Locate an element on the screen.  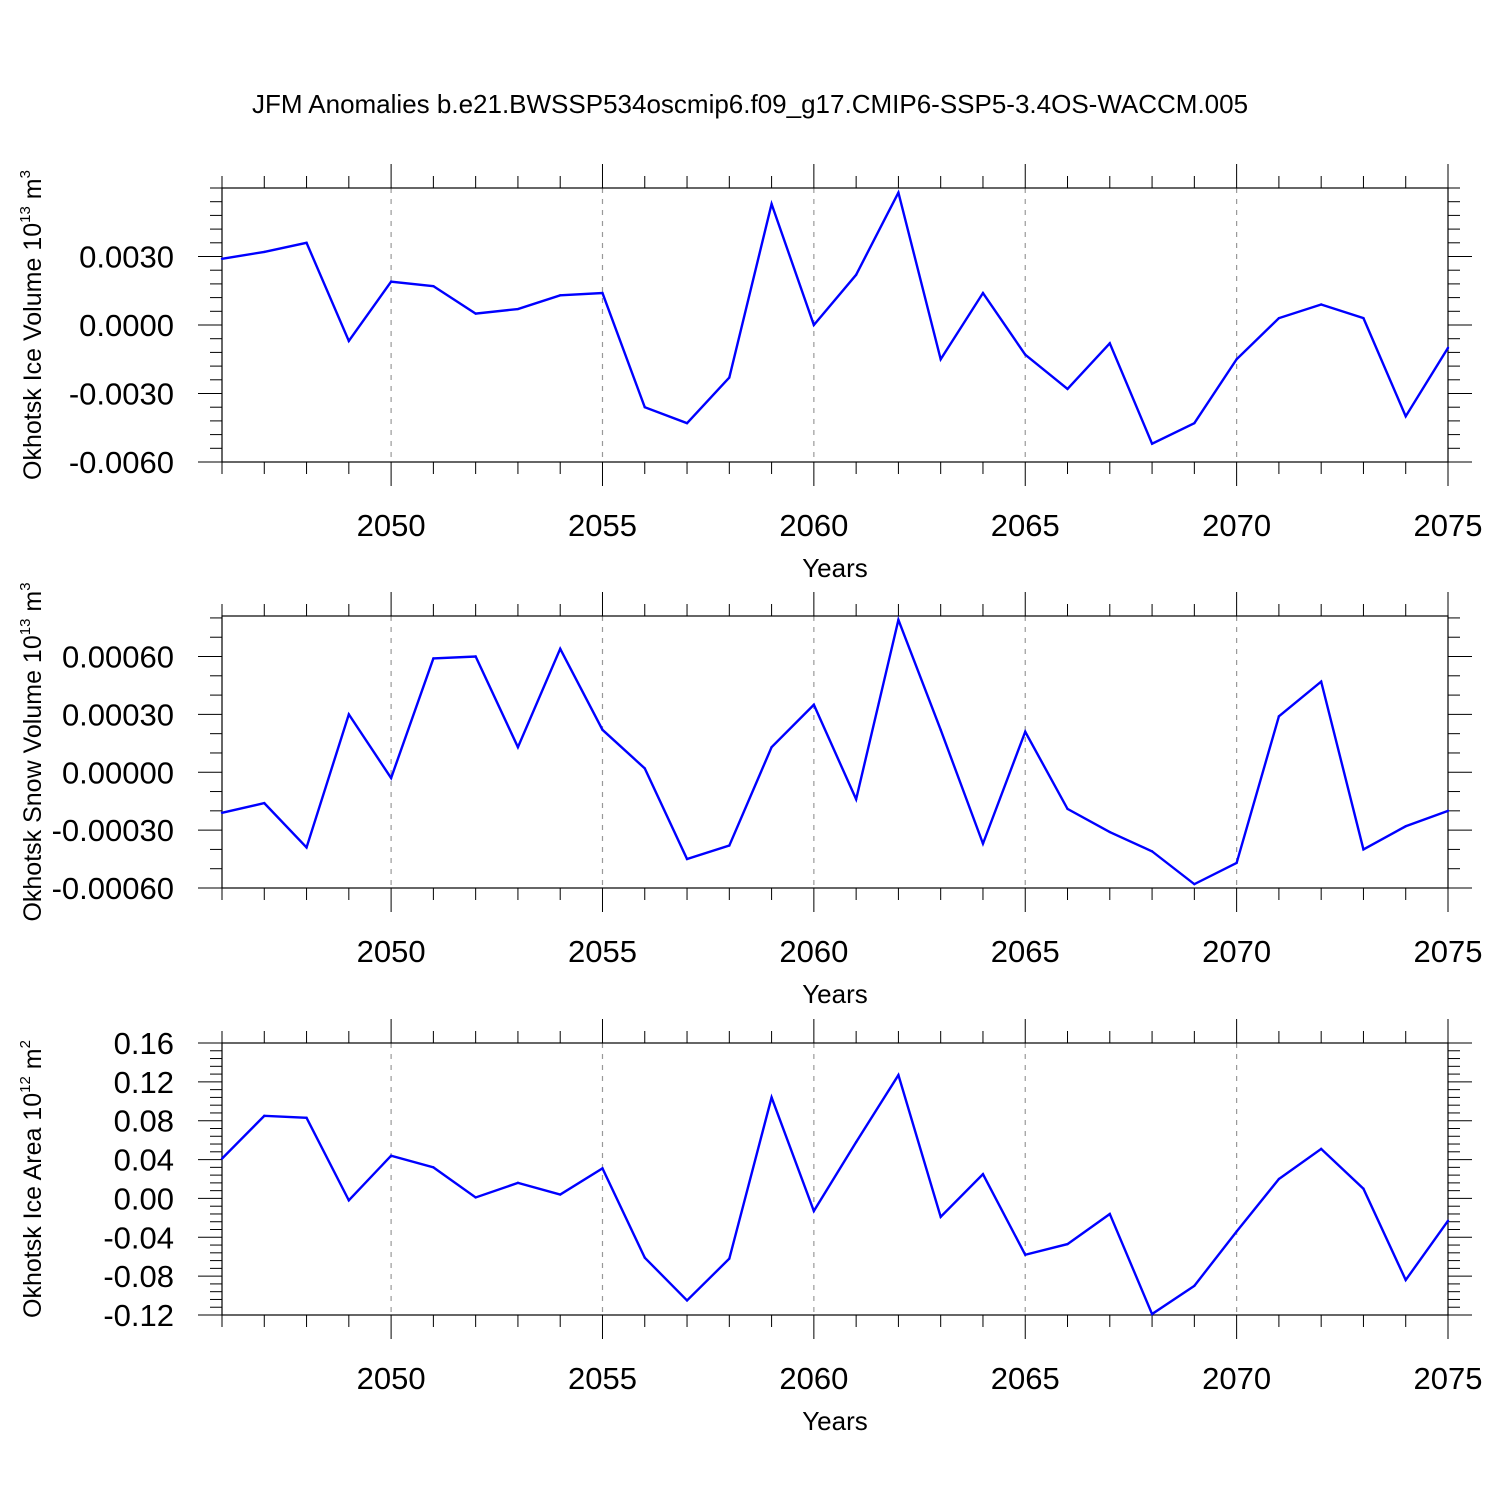
y-axis-label: Okhotsk Ice Area 1012 m2 is located at coordinates (32, 1179).